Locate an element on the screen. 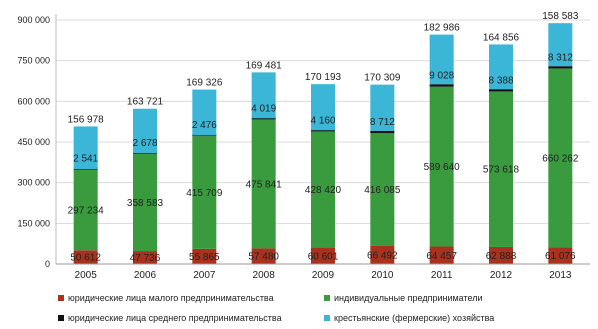  data-label: 62 888 is located at coordinates (501, 256).